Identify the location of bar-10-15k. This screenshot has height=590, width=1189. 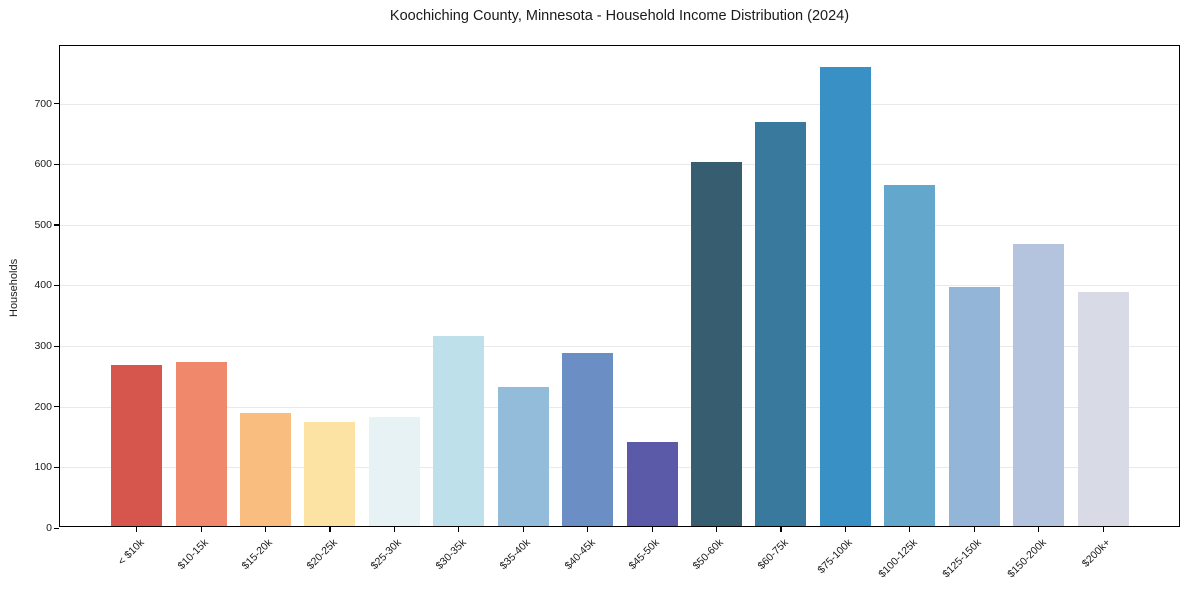
(201, 443).